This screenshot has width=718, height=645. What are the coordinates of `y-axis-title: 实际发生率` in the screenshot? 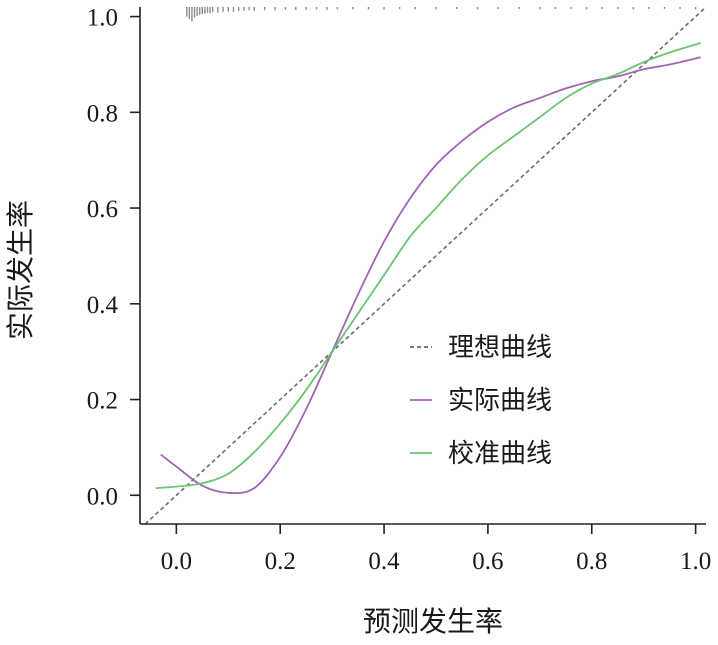 It's located at (20, 270).